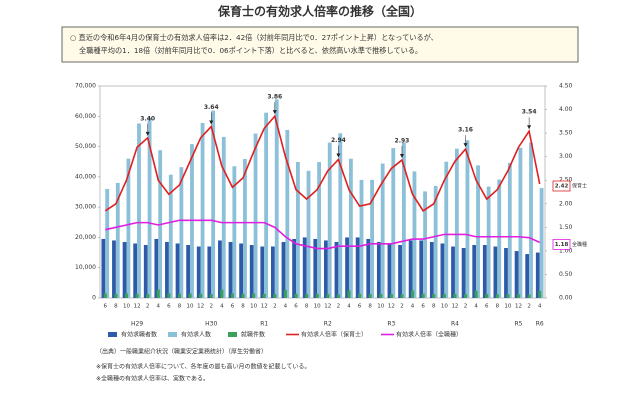 The height and width of the screenshot is (406, 640). Describe the element at coordinates (402, 140) in the screenshot. I see `peak-label: 2.93` at that location.